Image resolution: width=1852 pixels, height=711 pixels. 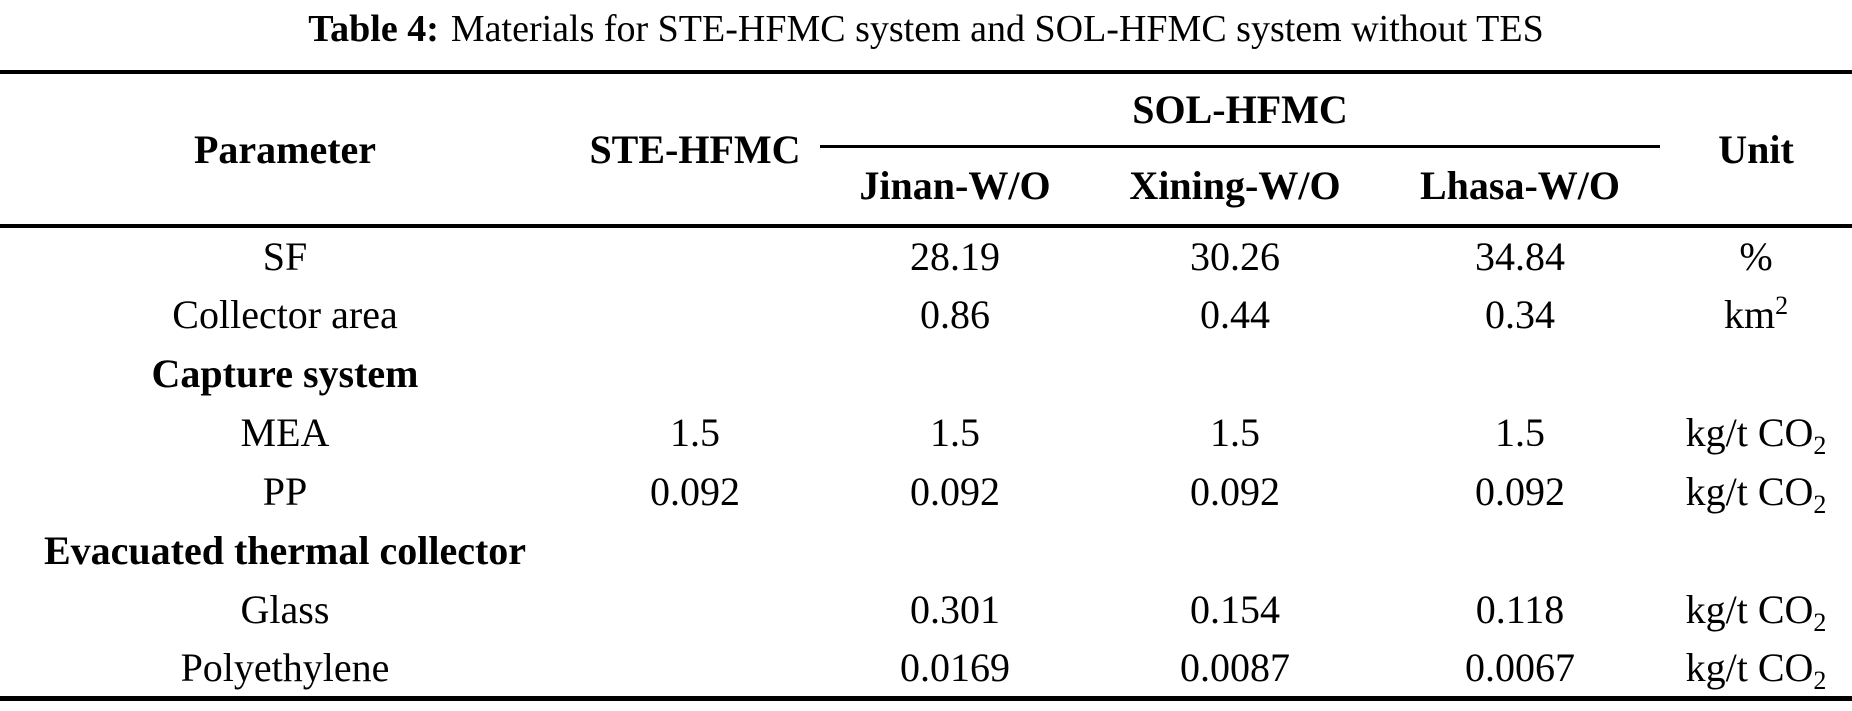 I want to click on lhasa-value: 0.092, so click(x=1520, y=491).